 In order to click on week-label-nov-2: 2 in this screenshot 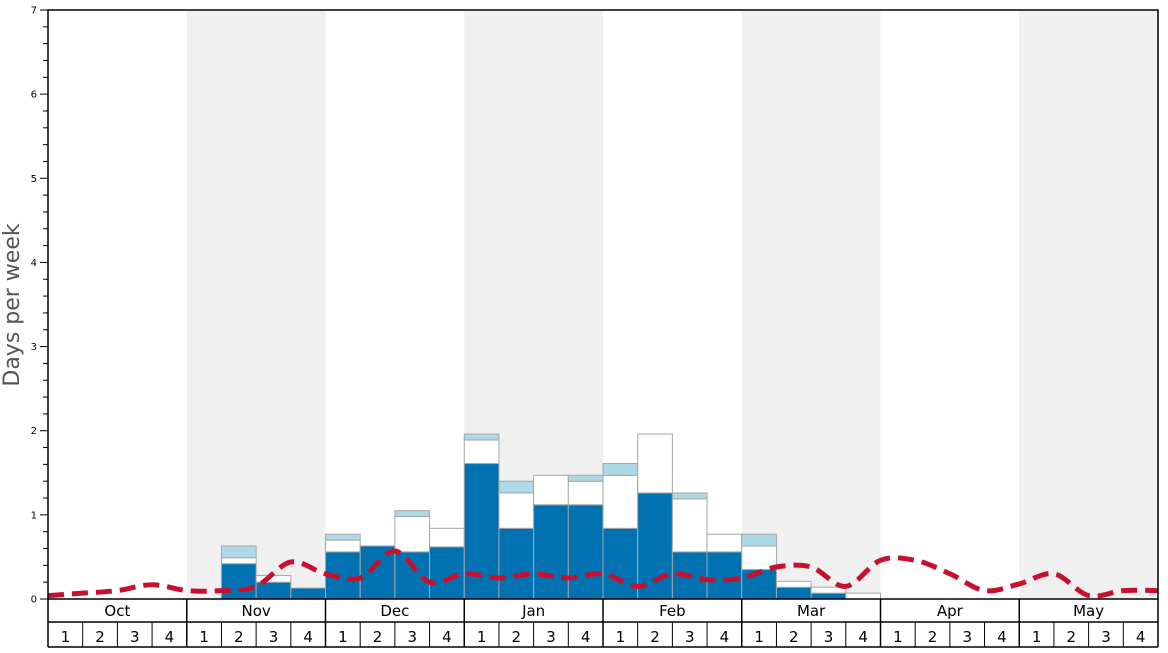, I will do `click(239, 637)`.